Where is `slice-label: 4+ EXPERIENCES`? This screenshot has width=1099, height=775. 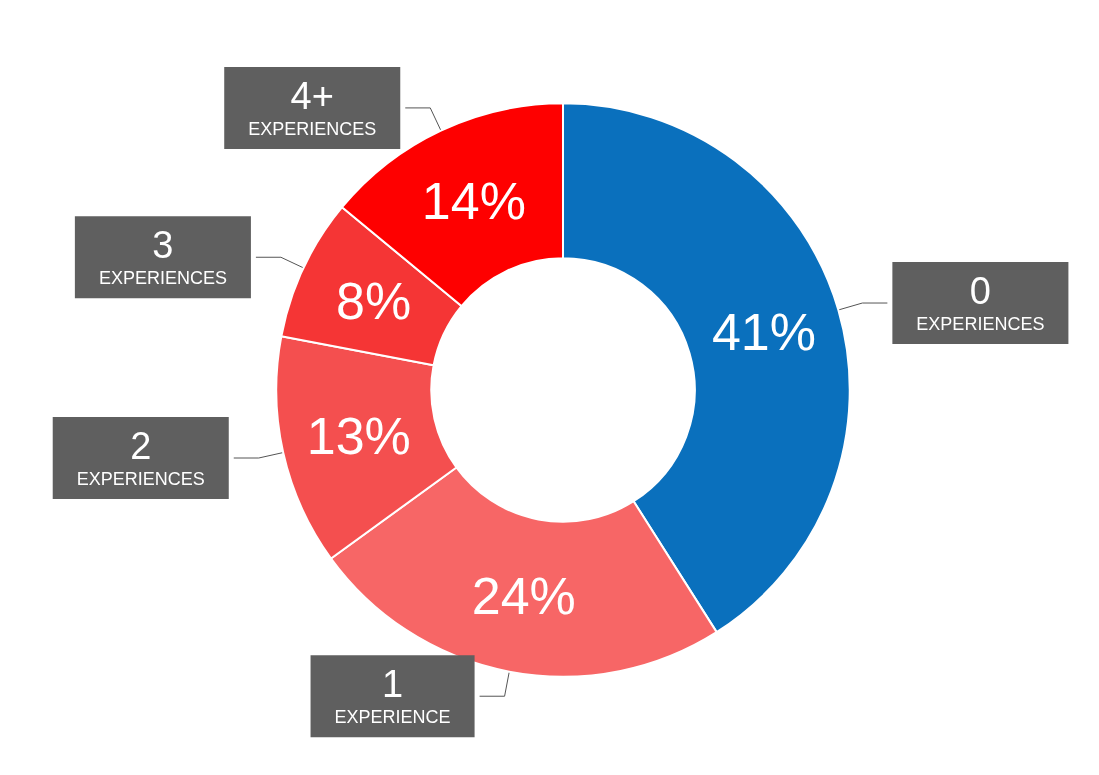 slice-label: 4+ EXPERIENCES is located at coordinates (312, 106).